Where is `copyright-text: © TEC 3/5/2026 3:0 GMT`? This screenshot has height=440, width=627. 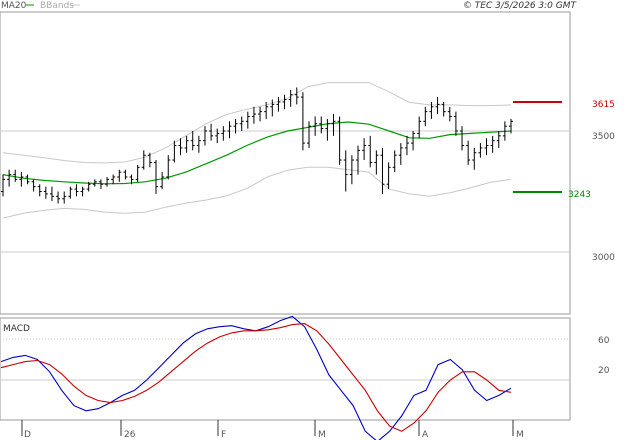 copyright-text: © TEC 3/5/2026 3:0 GMT is located at coordinates (520, 6).